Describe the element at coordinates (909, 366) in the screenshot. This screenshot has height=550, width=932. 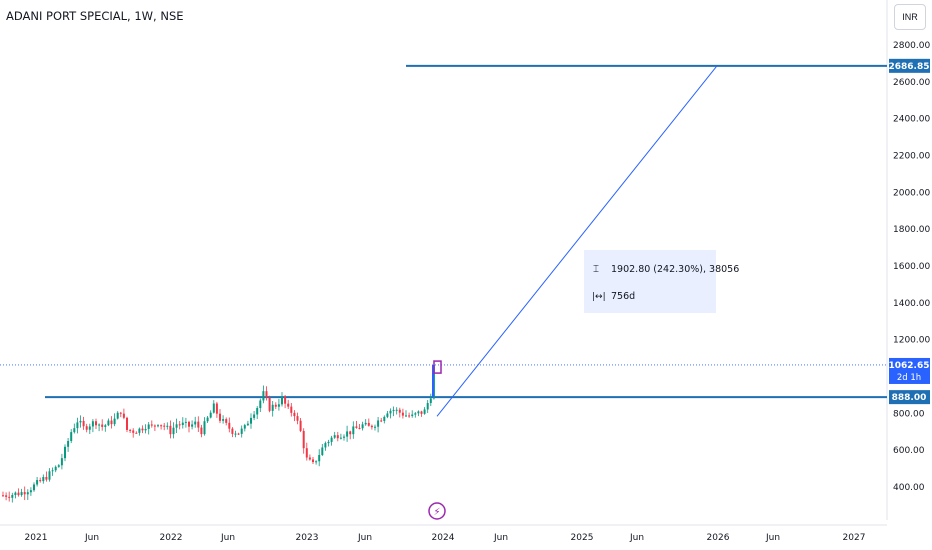
I see `last-price-label: 1062.65` at that location.